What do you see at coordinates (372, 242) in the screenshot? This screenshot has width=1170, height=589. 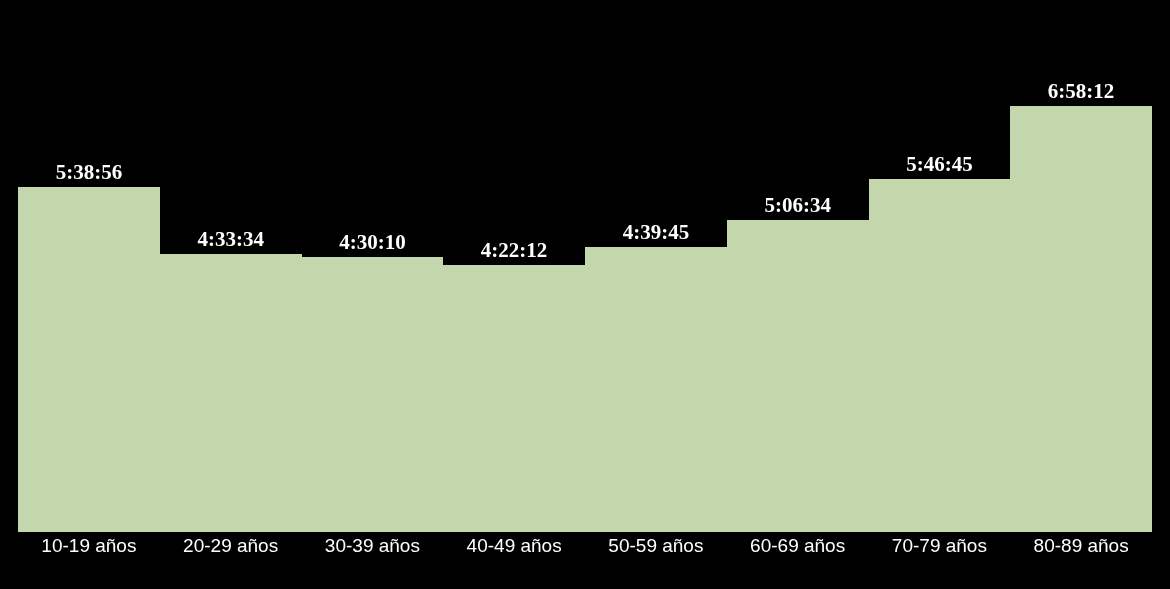 I see `data-label: 4:30:10` at bounding box center [372, 242].